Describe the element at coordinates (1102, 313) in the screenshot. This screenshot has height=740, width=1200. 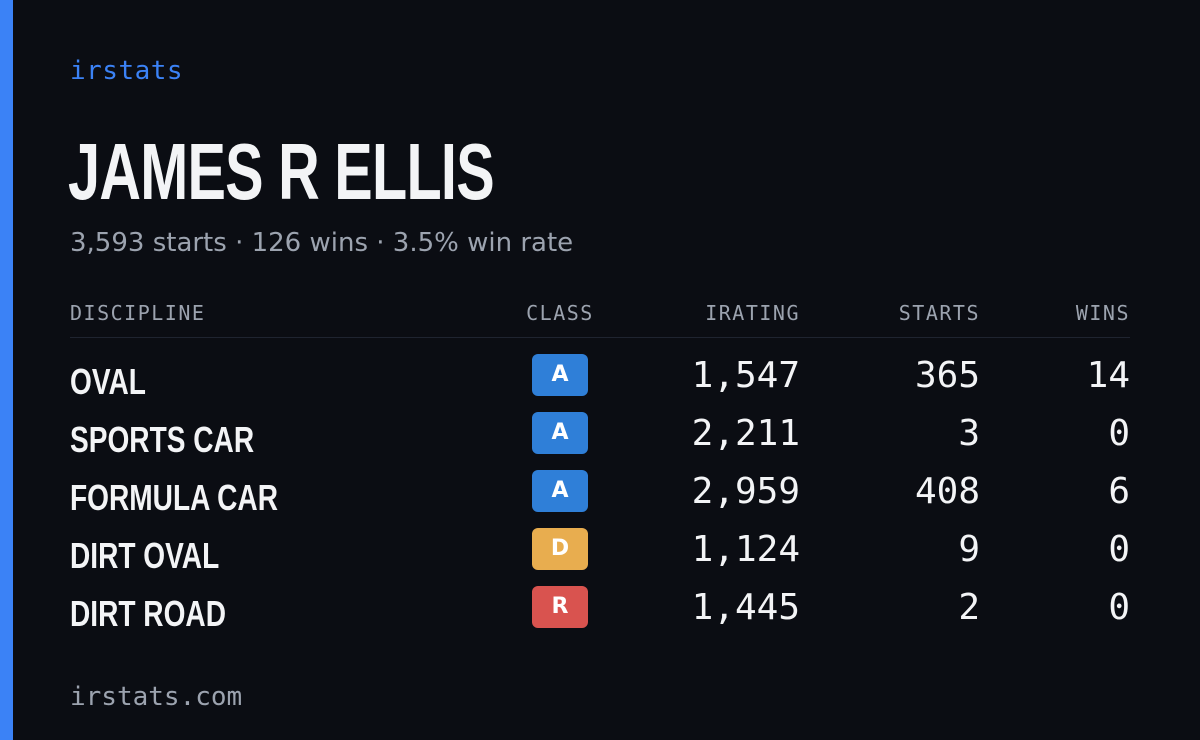
I see `column-header-wins: WINS` at that location.